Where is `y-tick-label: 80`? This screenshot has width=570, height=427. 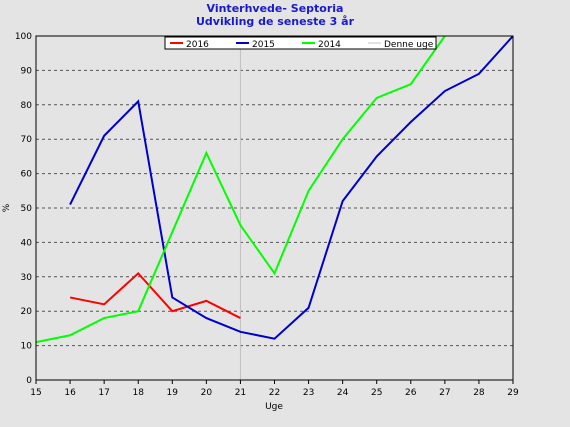
y-tick-label: 80 is located at coordinates (27, 106).